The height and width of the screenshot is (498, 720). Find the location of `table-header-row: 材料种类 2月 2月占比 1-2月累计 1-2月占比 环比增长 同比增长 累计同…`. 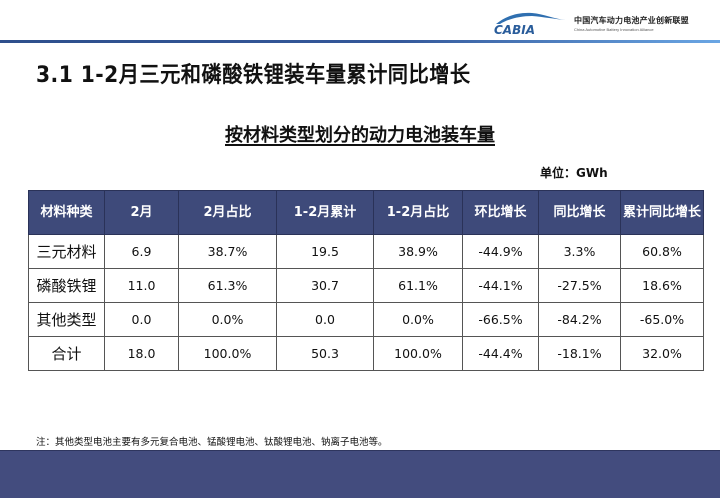

table-header-row: 材料种类 2月 2月占比 1-2月累计 1-2月占比 环比增长 同比增长 累计同… is located at coordinates (366, 212).